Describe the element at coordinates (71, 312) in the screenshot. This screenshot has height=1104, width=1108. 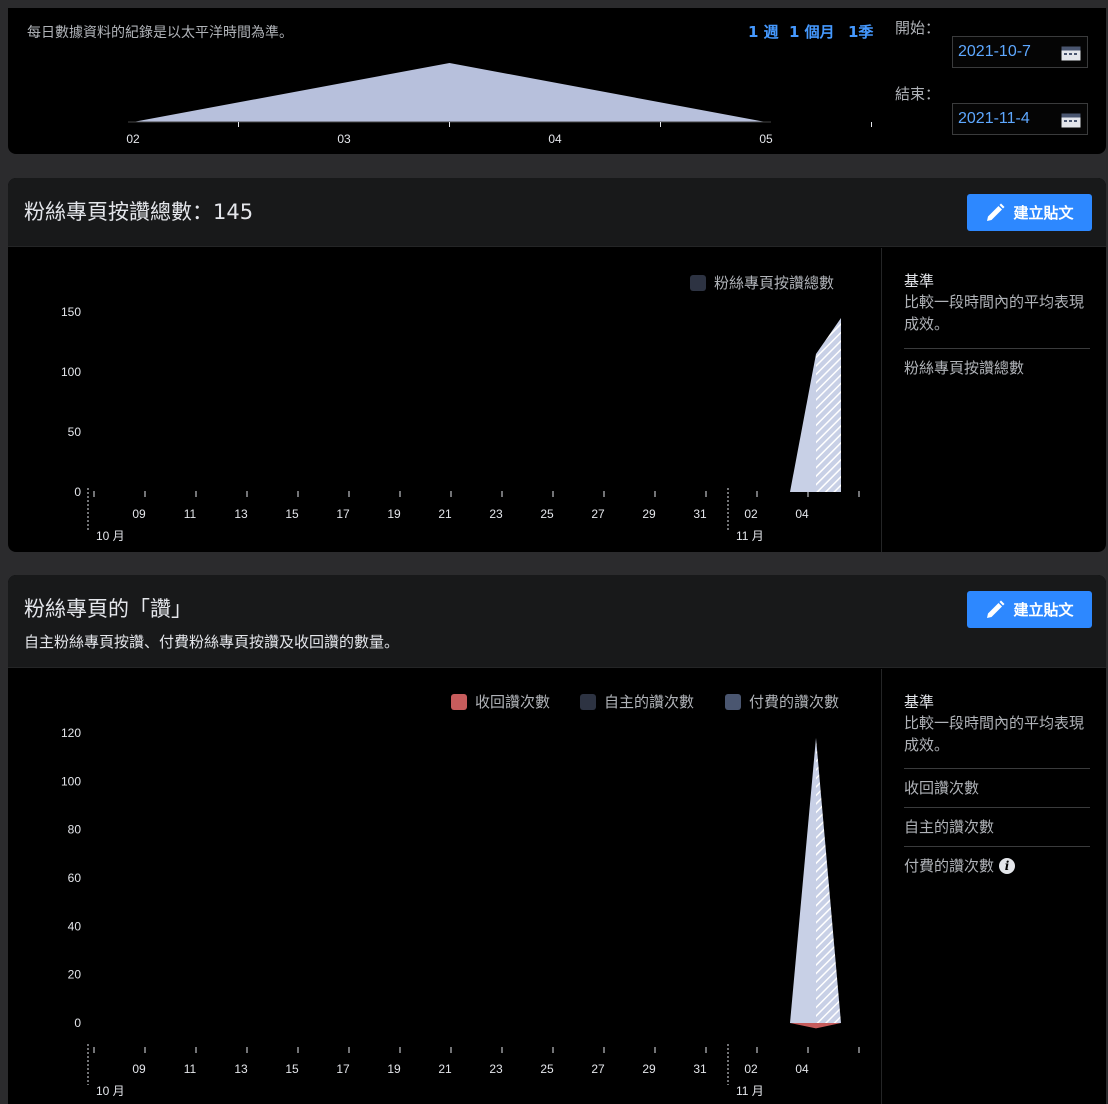
I see `y-tick-label: 150` at that location.